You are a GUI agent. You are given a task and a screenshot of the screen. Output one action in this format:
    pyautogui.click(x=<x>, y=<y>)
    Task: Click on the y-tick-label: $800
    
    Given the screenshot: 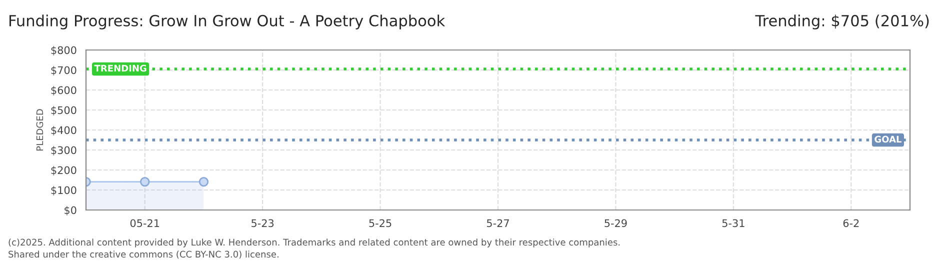 What is the action you would take?
    pyautogui.click(x=63, y=51)
    